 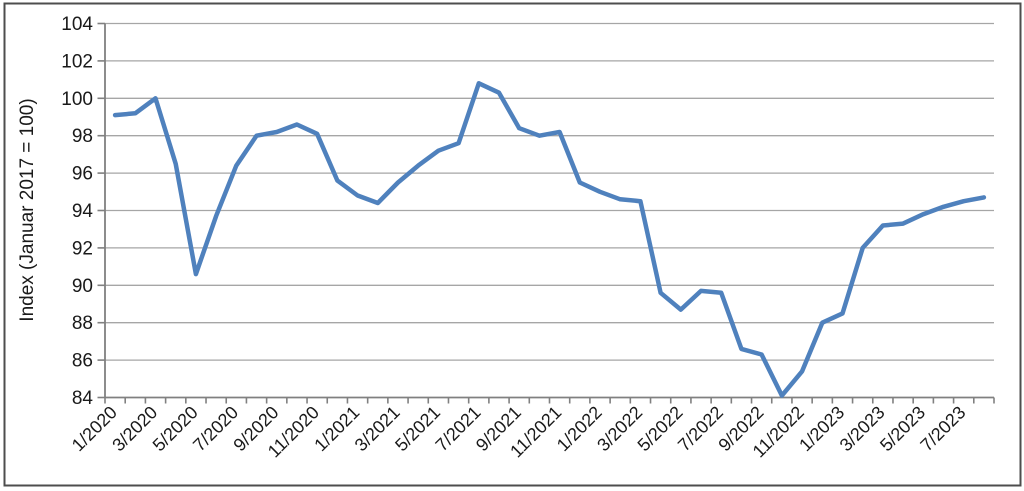 What do you see at coordinates (77, 61) in the screenshot?
I see `y-axis-tick-label: 102` at bounding box center [77, 61].